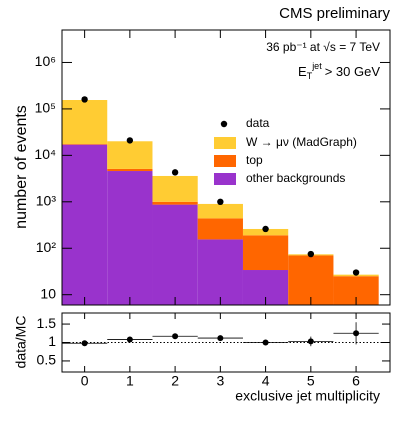  Describe the element at coordinates (254, 160) in the screenshot. I see `legend-label: top` at that location.